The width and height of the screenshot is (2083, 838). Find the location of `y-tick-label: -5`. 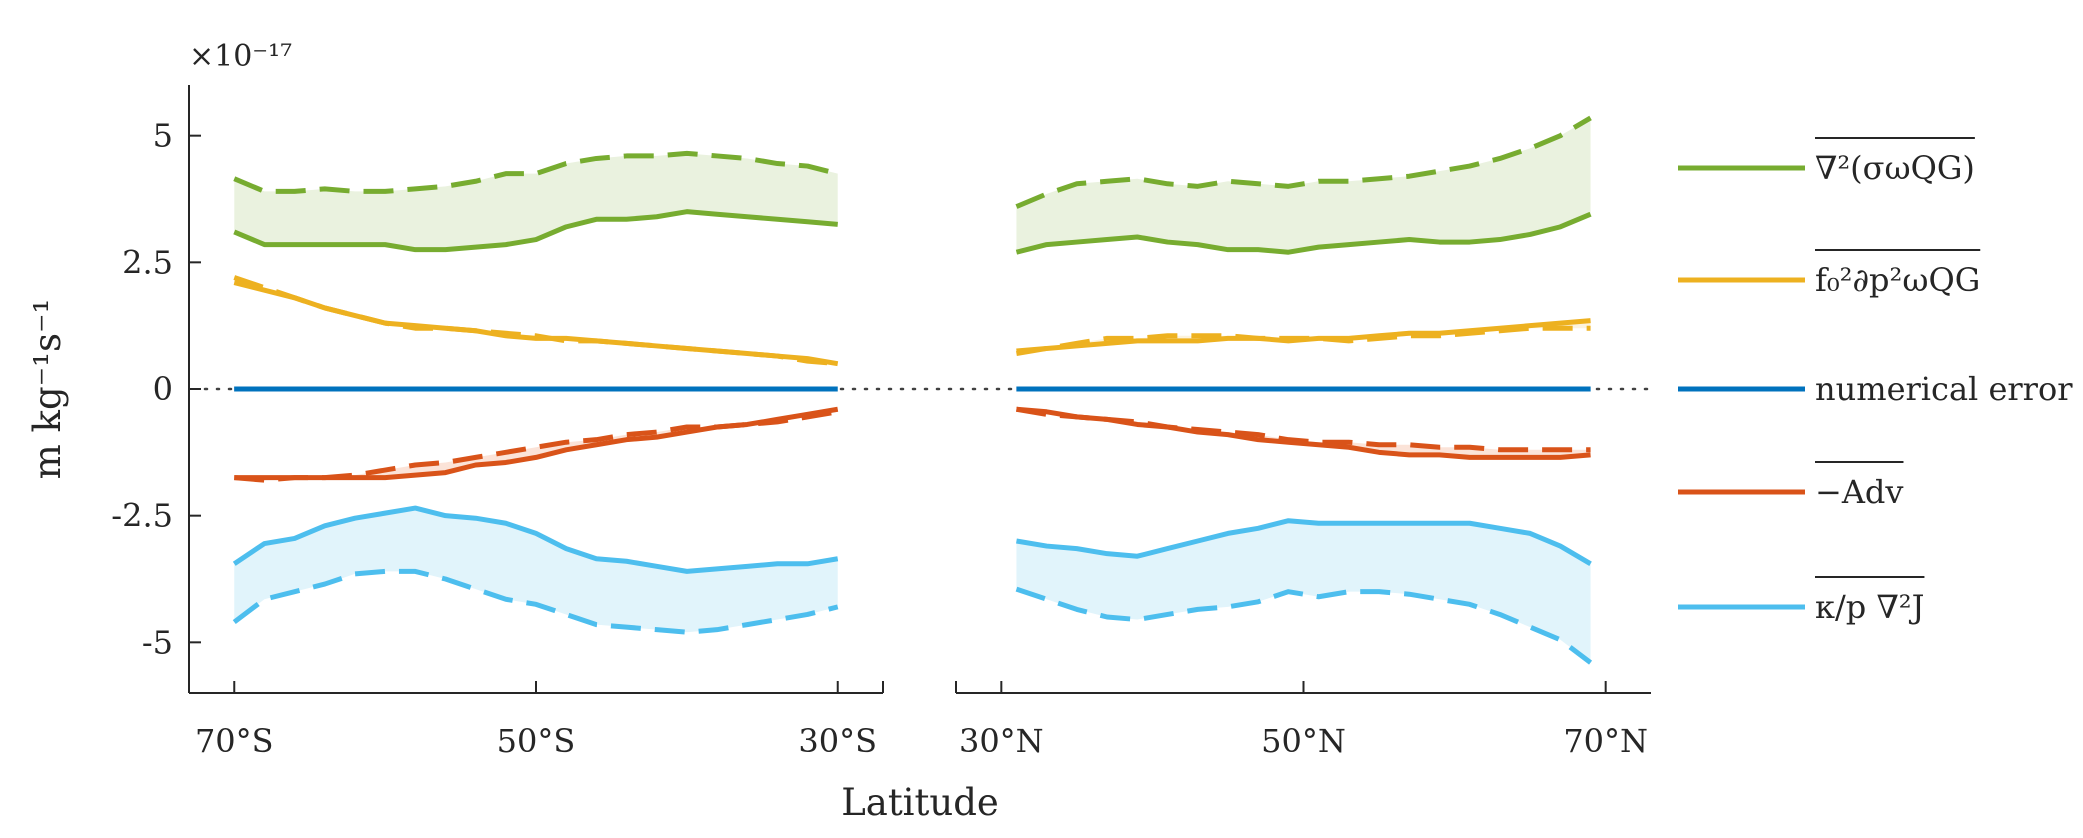

y-tick-label: -5 is located at coordinates (157, 642).